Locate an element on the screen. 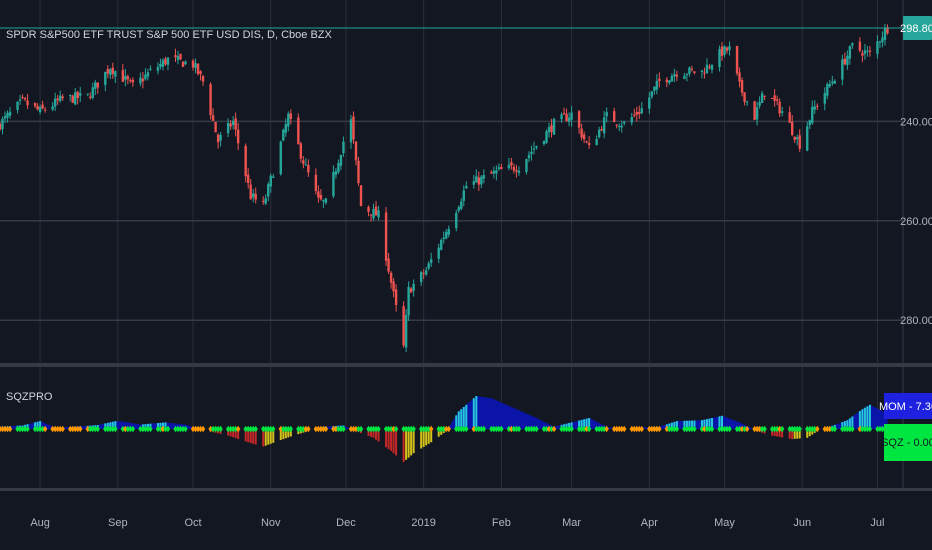  mom-badge: MOM - 7.36 is located at coordinates (905, 406).